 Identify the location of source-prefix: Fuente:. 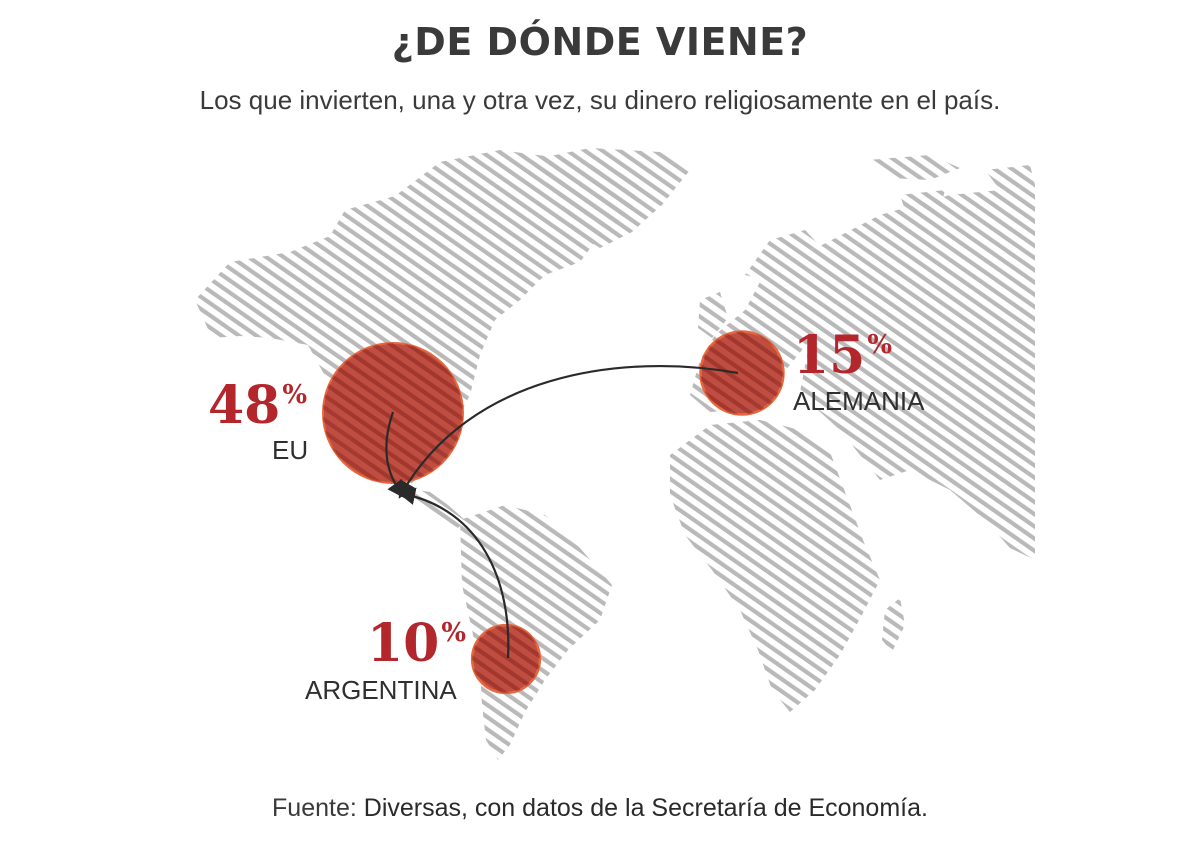
(314, 808).